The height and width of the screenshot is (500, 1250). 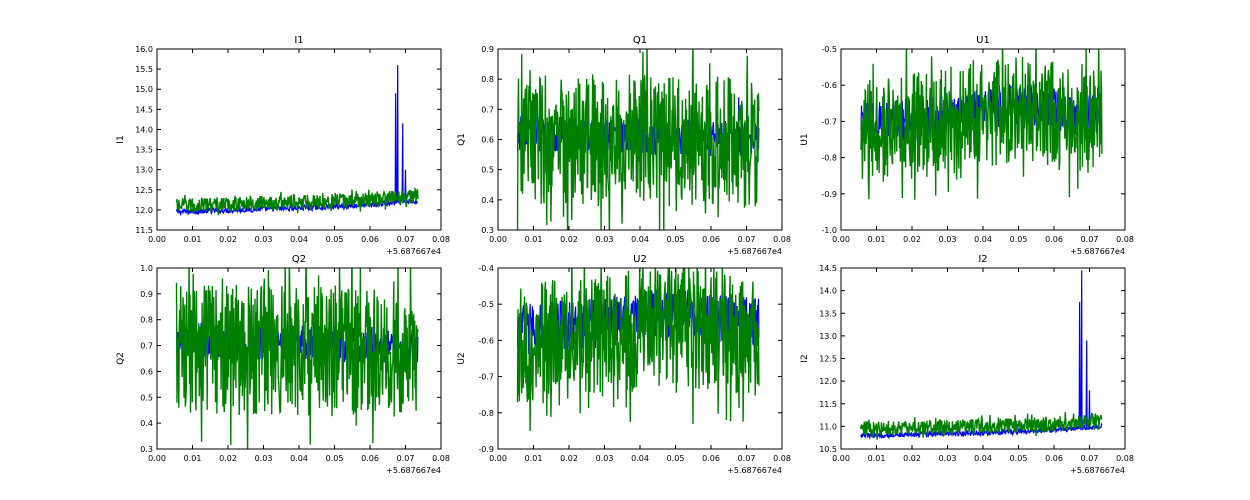 I want to click on y-axis-label: I2, so click(x=805, y=358).